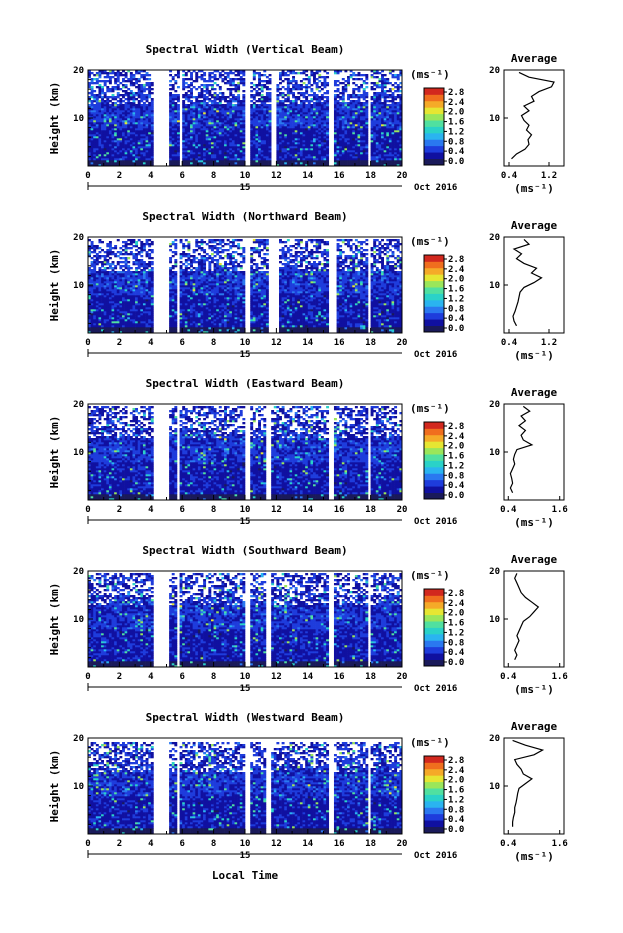 The height and width of the screenshot is (933, 623). I want to click on colorbar: (ms⁻¹)2.82.42.01.61.20.80.40.0, so click(437, 117).